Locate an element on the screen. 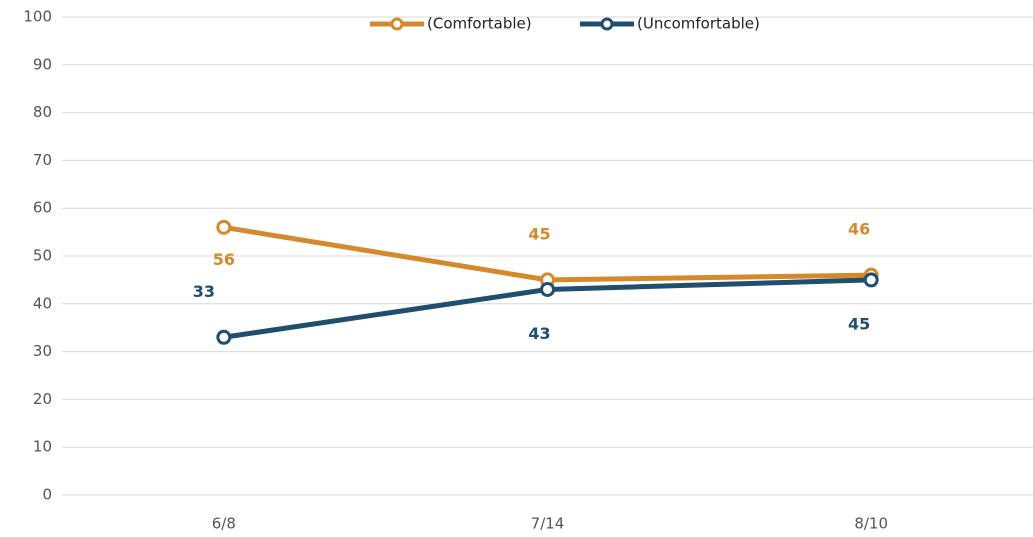  y-tick-label: 0 is located at coordinates (47, 495).